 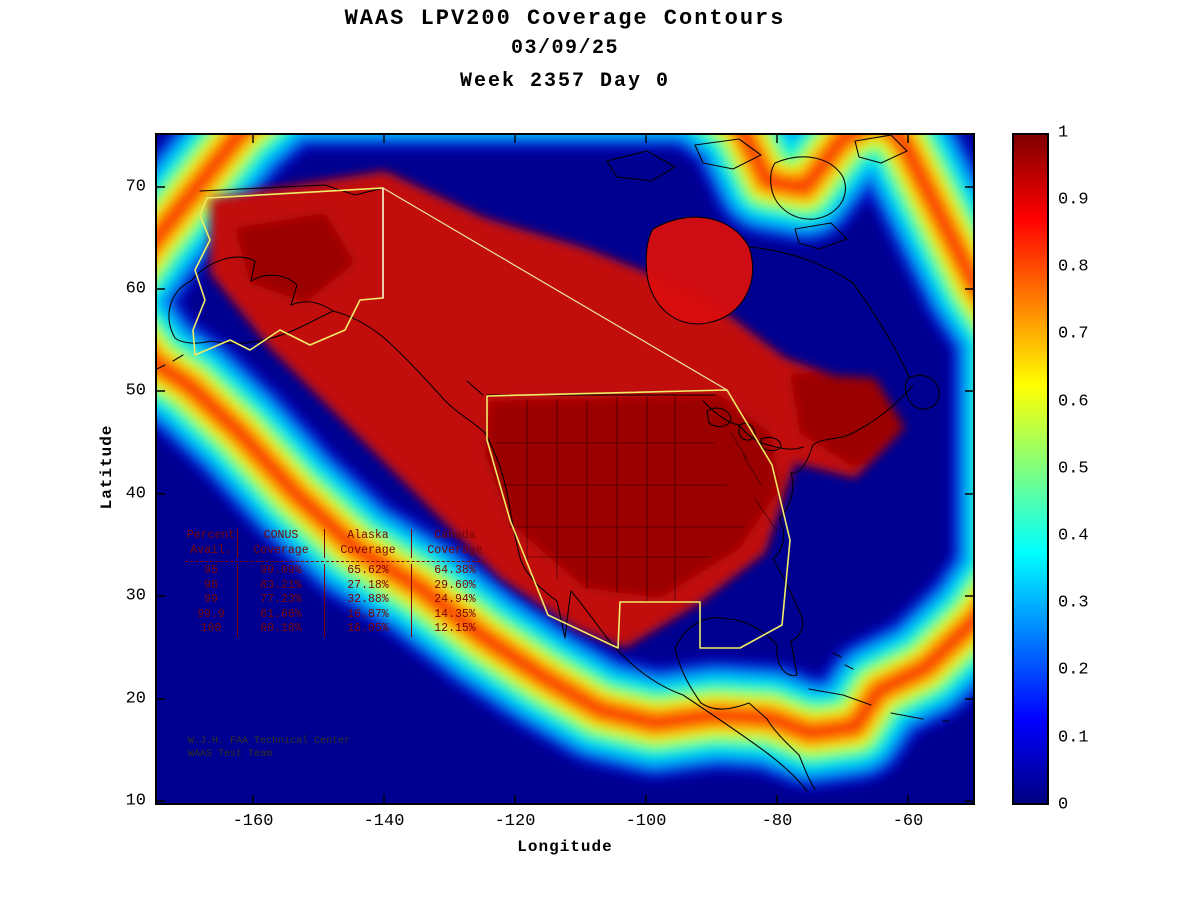 What do you see at coordinates (565, 847) in the screenshot?
I see `x-axis-label: Longitude` at bounding box center [565, 847].